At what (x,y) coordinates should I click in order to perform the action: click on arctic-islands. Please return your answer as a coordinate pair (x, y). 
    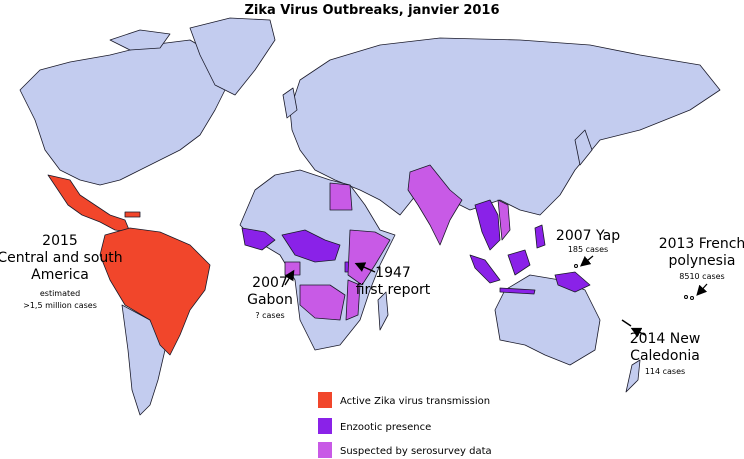
    Looking at the image, I should click on (140, 40).